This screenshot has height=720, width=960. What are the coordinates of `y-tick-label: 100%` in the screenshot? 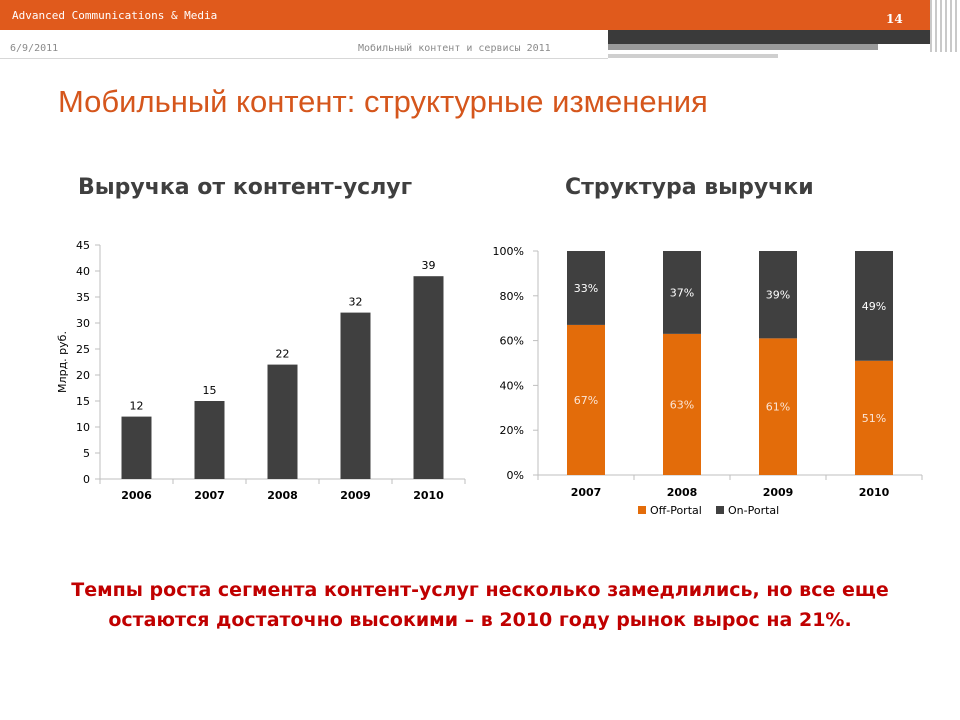 It's located at (508, 251).